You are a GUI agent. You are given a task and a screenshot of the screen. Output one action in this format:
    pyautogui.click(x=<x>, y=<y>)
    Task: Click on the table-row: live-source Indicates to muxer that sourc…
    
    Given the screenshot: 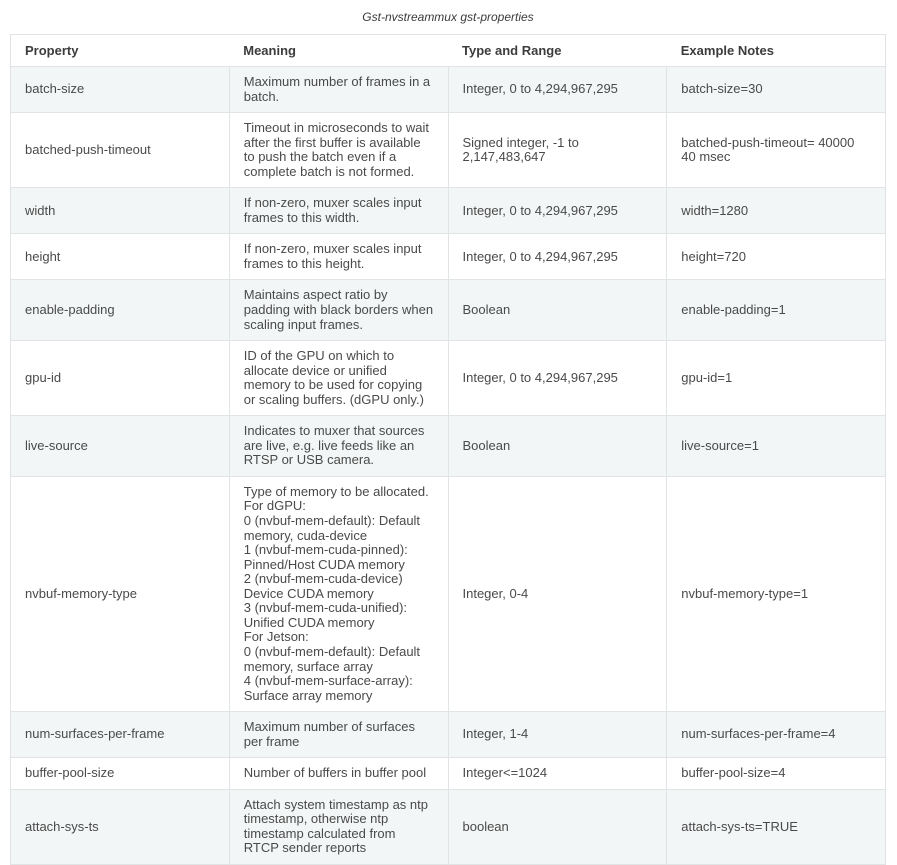 What is the action you would take?
    pyautogui.click(x=448, y=446)
    